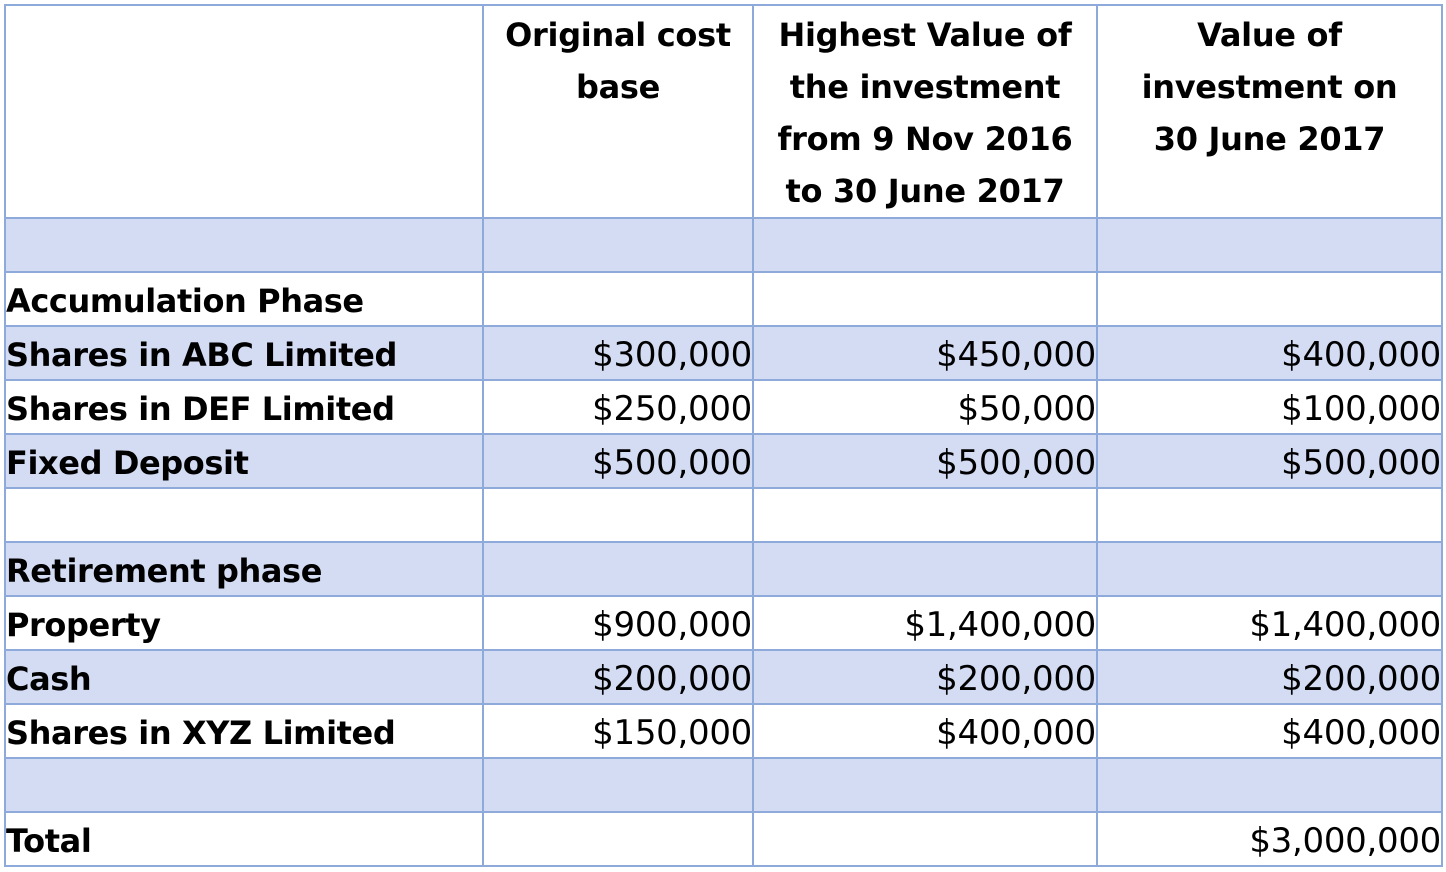  What do you see at coordinates (244, 569) in the screenshot?
I see `section-label-retirement: Retirement phase` at bounding box center [244, 569].